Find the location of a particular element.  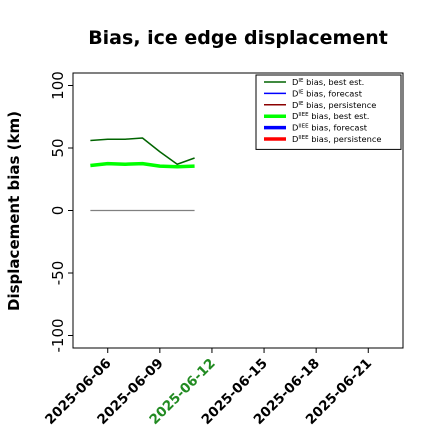

legend-label-1: DIE bias, forecast is located at coordinates (327, 93).